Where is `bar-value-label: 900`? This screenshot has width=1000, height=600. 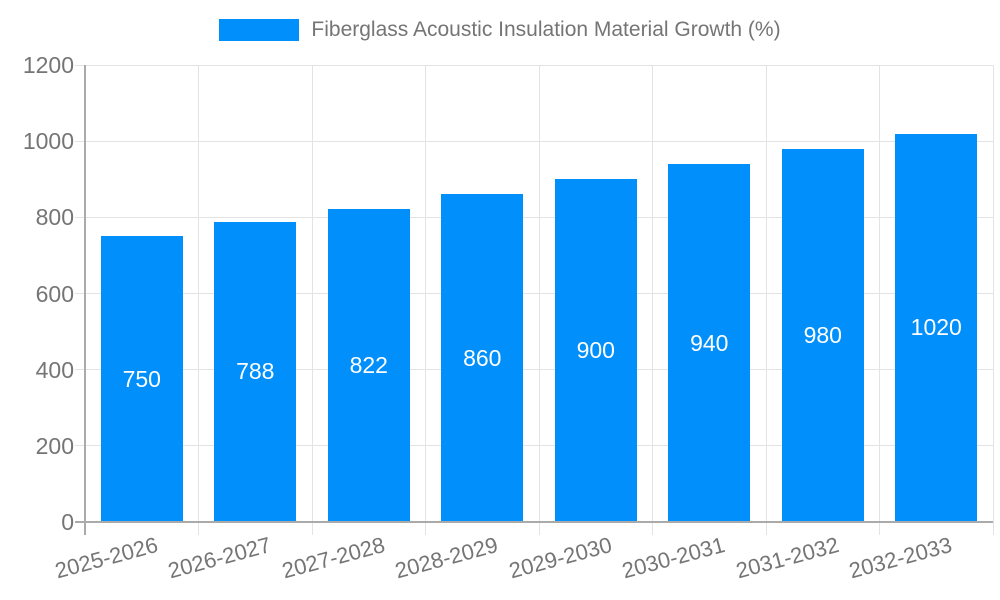 bar-value-label: 900 is located at coordinates (595, 350).